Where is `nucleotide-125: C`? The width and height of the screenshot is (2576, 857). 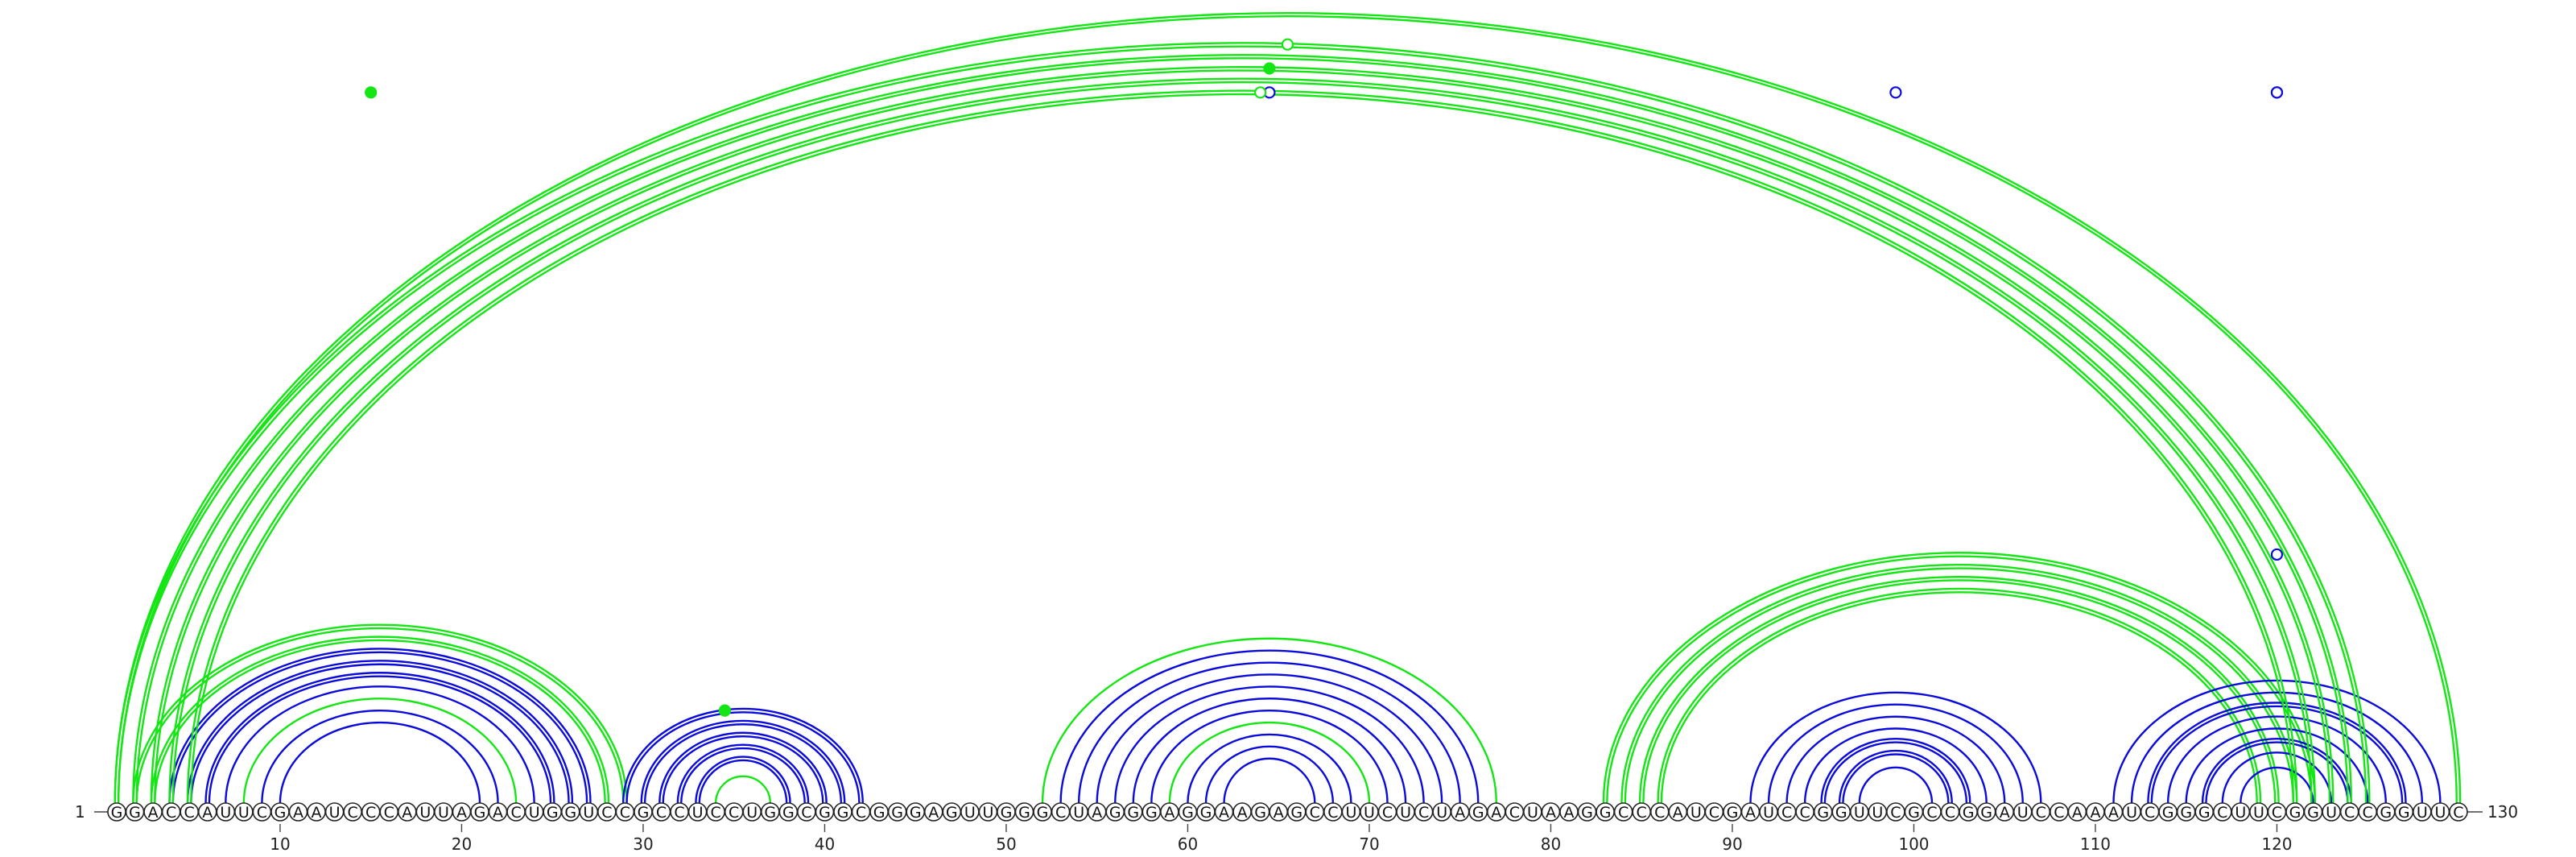 nucleotide-125: C is located at coordinates (2367, 812).